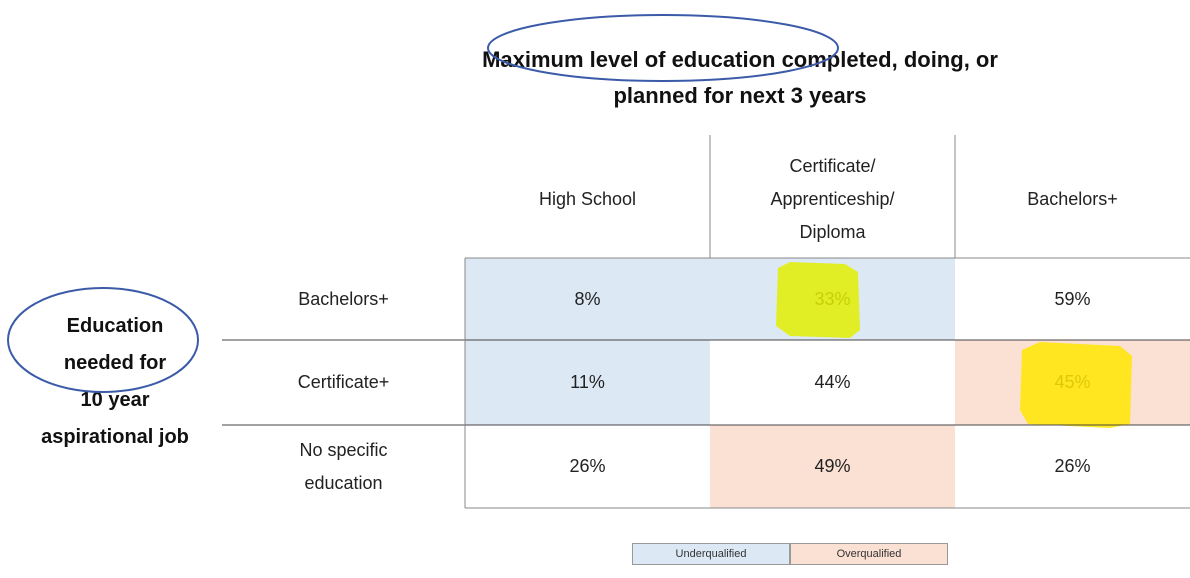 The image size is (1190, 578). What do you see at coordinates (587, 299) in the screenshot?
I see `table-cell: 8%` at bounding box center [587, 299].